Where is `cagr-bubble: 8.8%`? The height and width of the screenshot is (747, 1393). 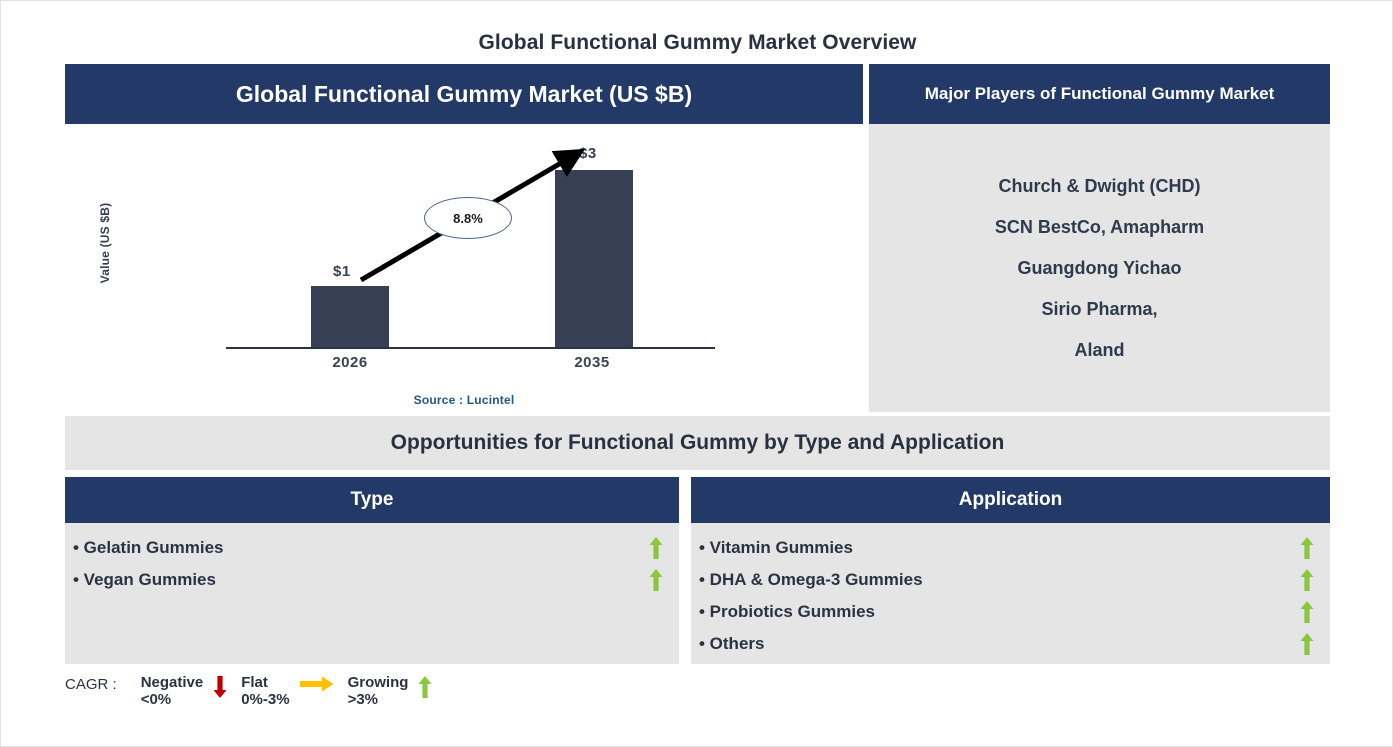 cagr-bubble: 8.8% is located at coordinates (468, 218).